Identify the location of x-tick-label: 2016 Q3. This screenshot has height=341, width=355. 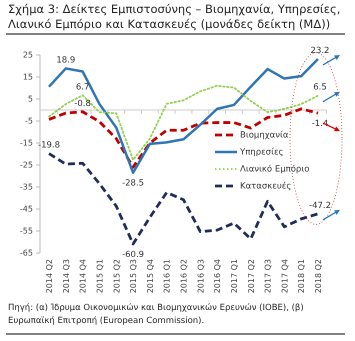
(201, 276).